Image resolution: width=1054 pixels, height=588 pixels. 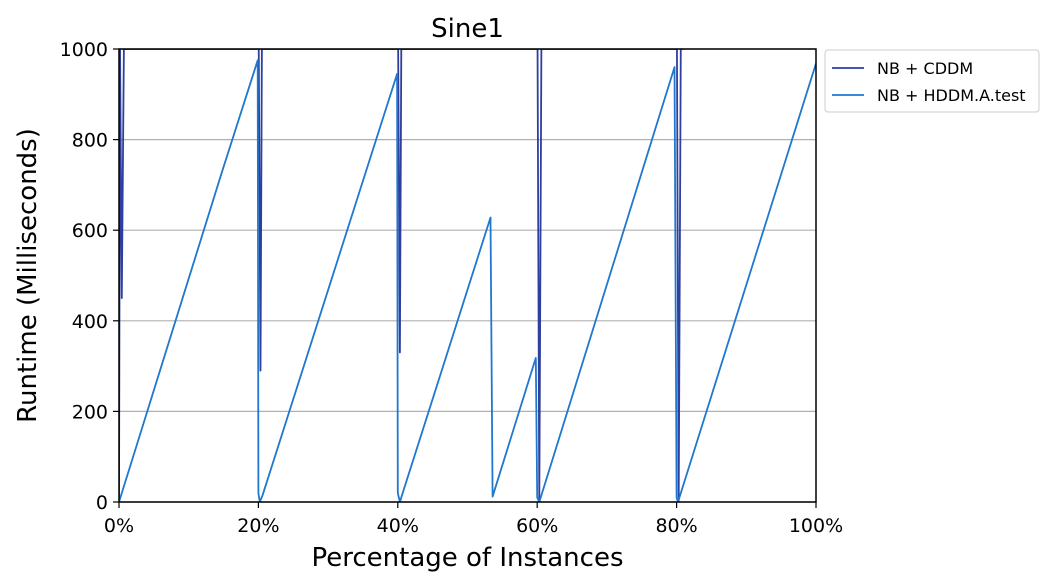 I want to click on y-tick-label: 600, so click(x=90, y=231).